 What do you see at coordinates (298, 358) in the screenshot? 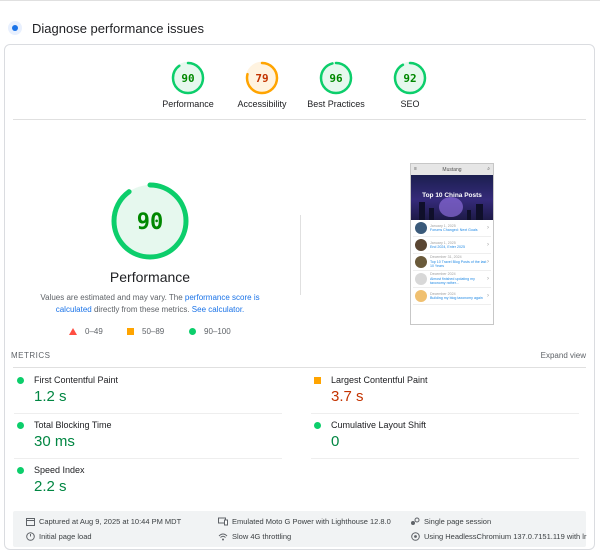
I see `metrics-header: METRICS Expand view` at bounding box center [298, 358].